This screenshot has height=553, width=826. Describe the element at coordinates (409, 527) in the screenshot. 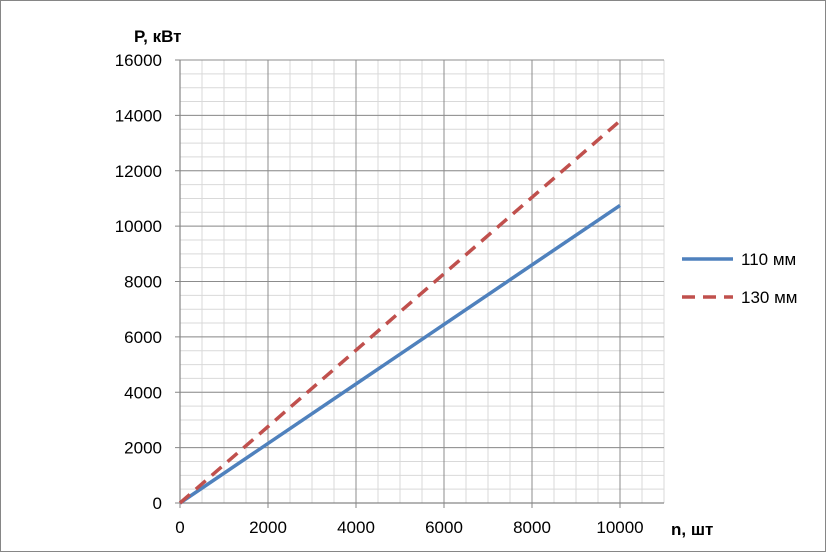

I see `x-tick-labels: 0 2000 4000 6000 8000 10000` at that location.